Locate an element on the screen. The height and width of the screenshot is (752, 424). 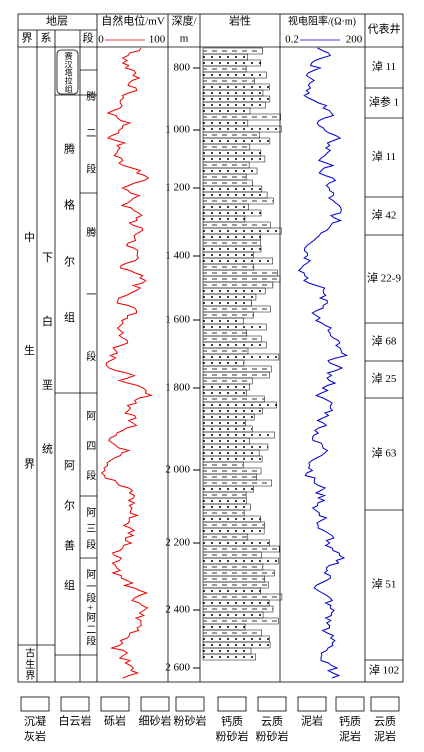
depth-label: 2 200 is located at coordinates (177, 543).